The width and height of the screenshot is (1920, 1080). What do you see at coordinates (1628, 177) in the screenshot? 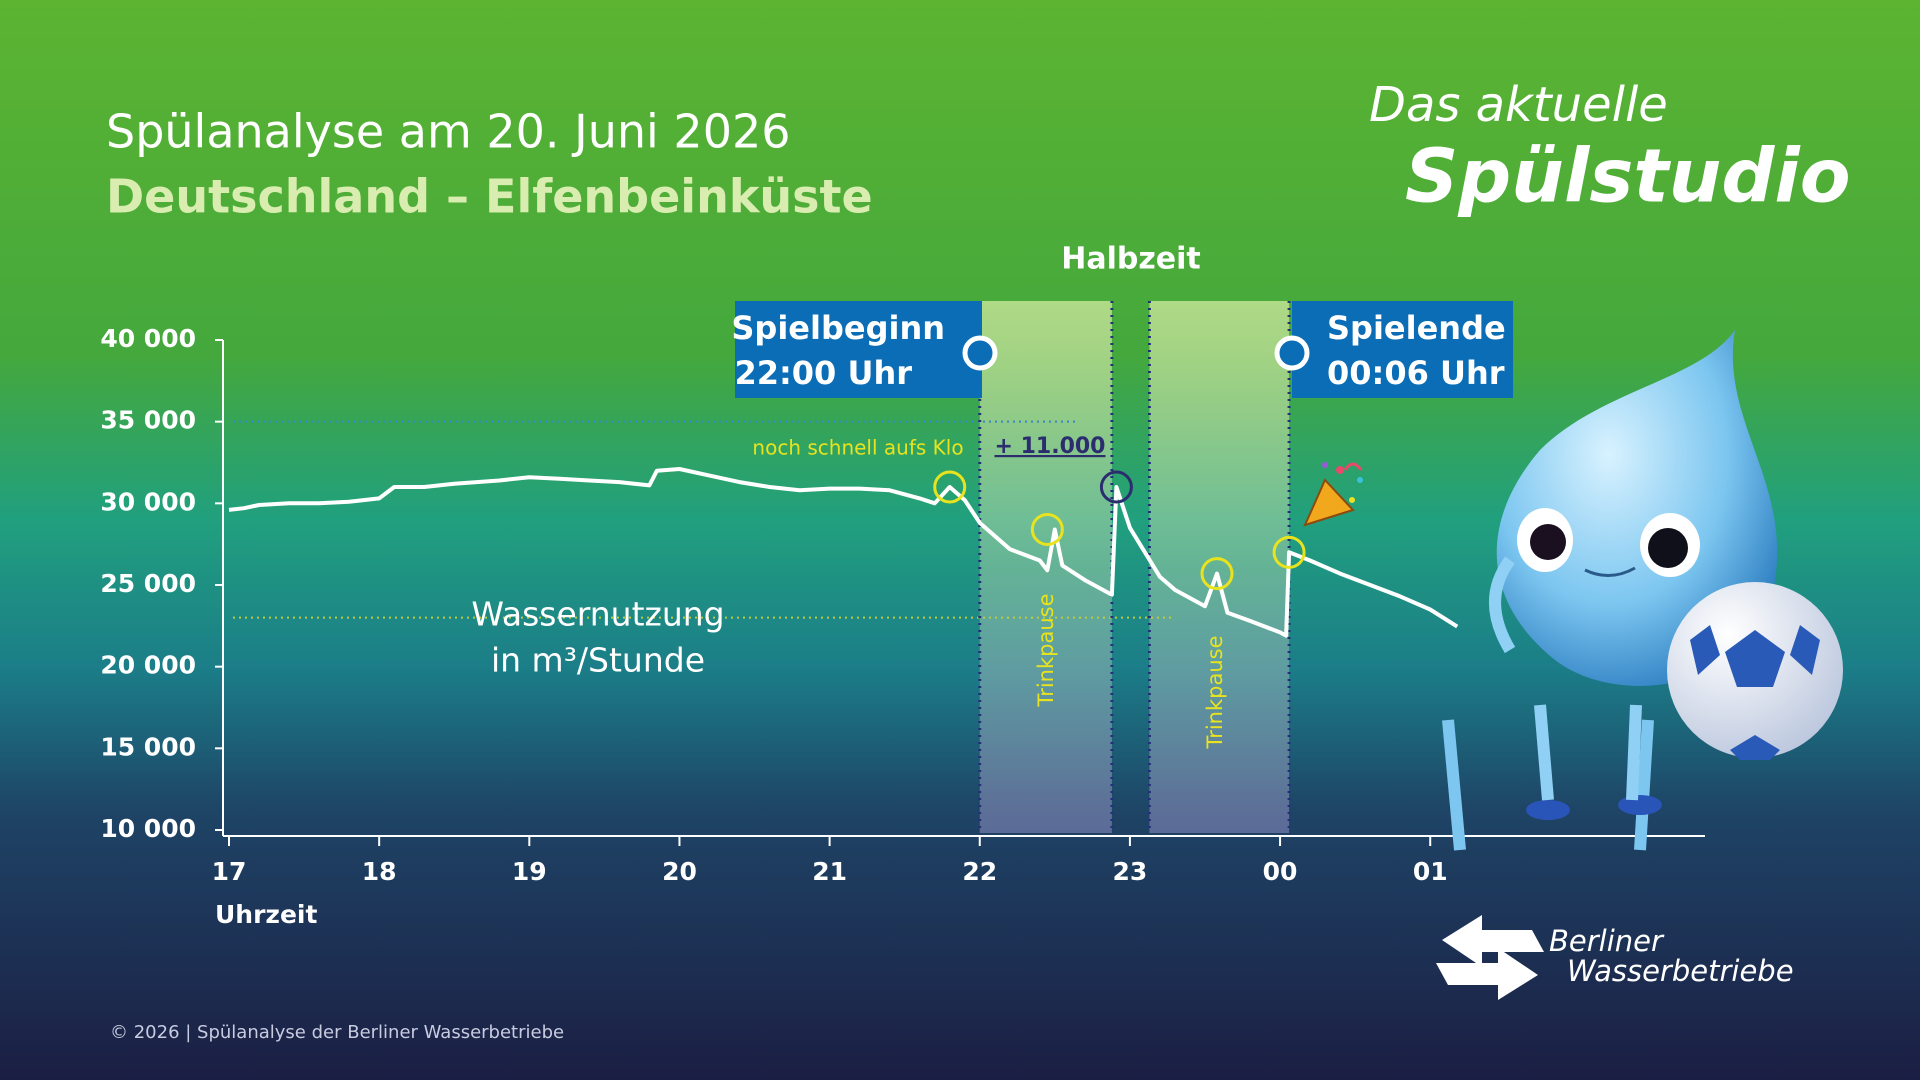
I see `brand-name: Spülstudio` at bounding box center [1628, 177].